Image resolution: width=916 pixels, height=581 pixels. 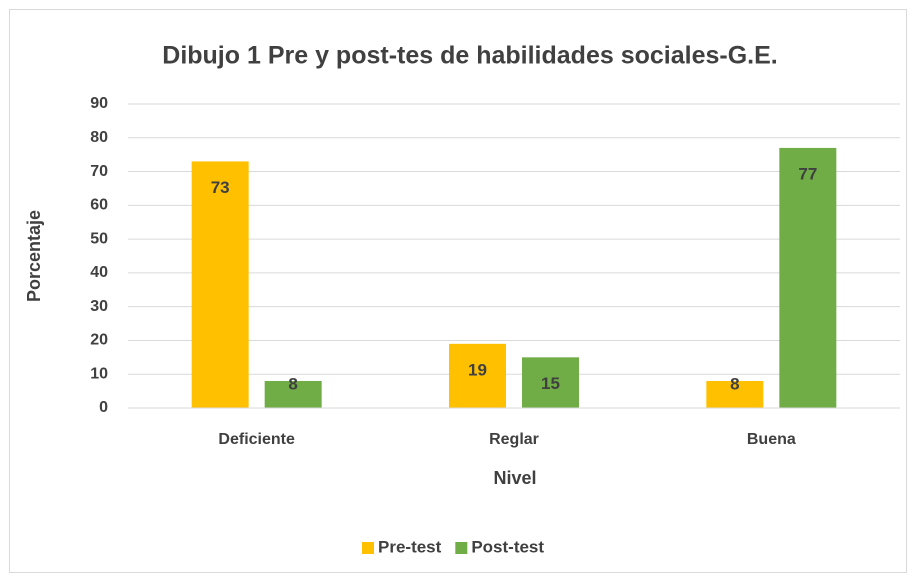 What do you see at coordinates (99, 171) in the screenshot?
I see `y-tick-label: 70` at bounding box center [99, 171].